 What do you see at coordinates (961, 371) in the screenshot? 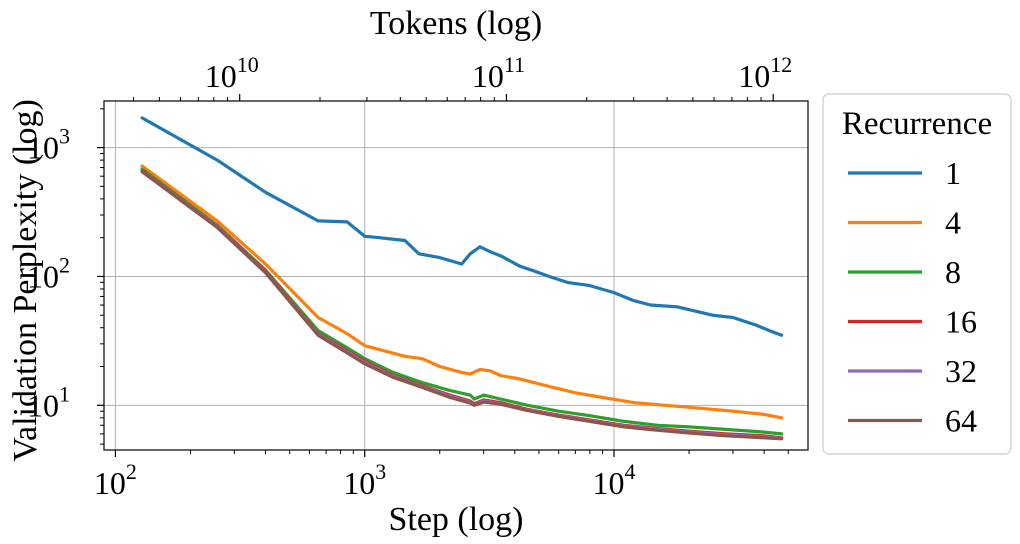
I see `legend-label: 32` at bounding box center [961, 371].